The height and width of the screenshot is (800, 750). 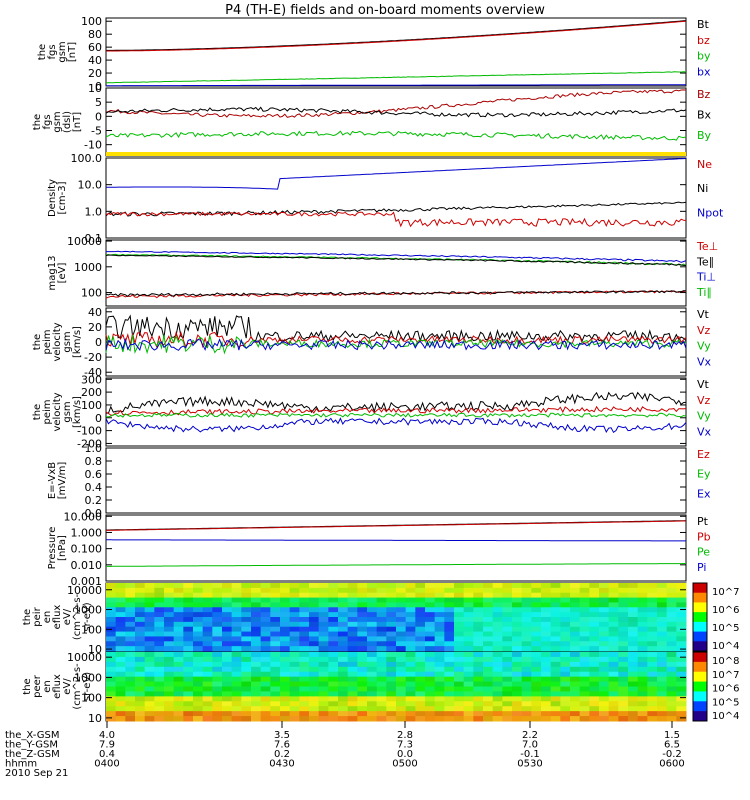 What do you see at coordinates (704, 115) in the screenshot?
I see `legend-entry: Bx` at bounding box center [704, 115].